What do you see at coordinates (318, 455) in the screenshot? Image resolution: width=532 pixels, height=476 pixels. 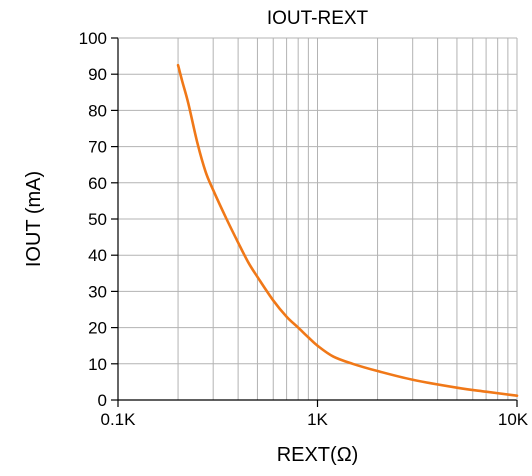 I see `x-axis-label: REXT(Ω)` at bounding box center [318, 455].